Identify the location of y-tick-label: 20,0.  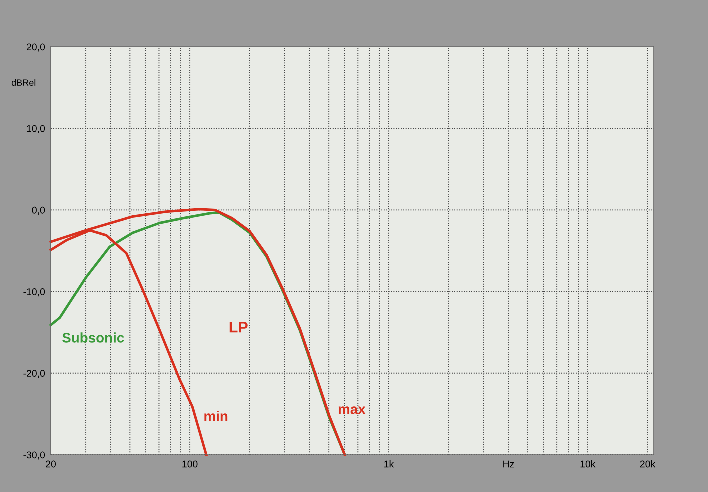
(36, 48).